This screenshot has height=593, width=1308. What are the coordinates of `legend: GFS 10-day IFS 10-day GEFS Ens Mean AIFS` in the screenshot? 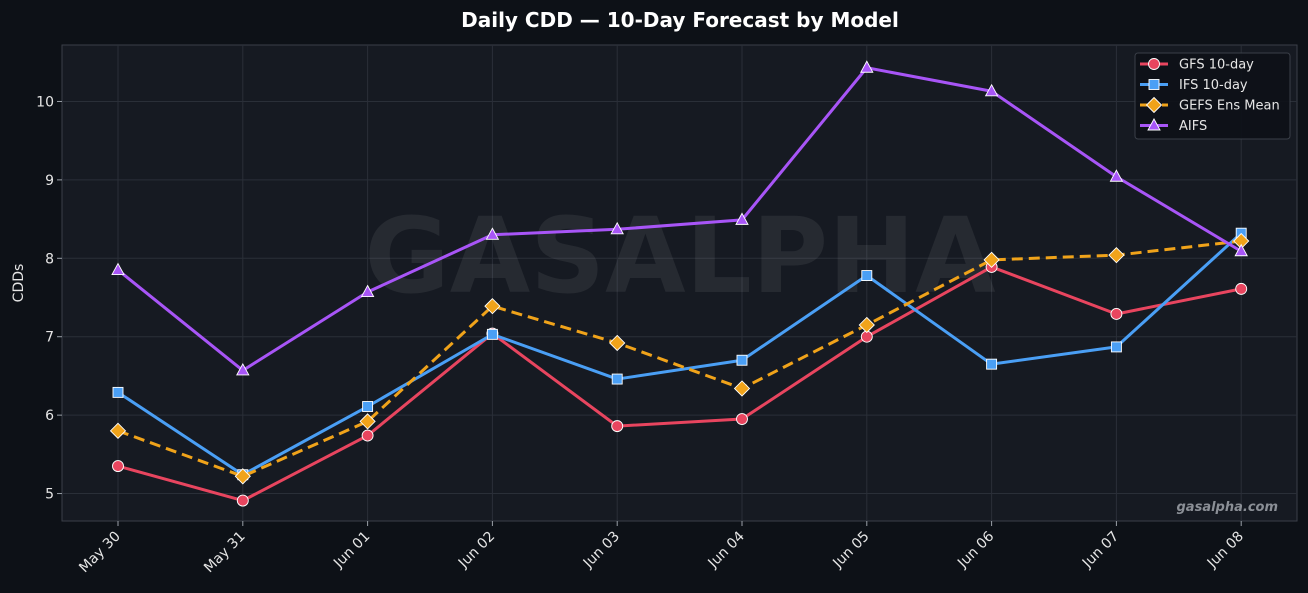 It's located at (1212, 96).